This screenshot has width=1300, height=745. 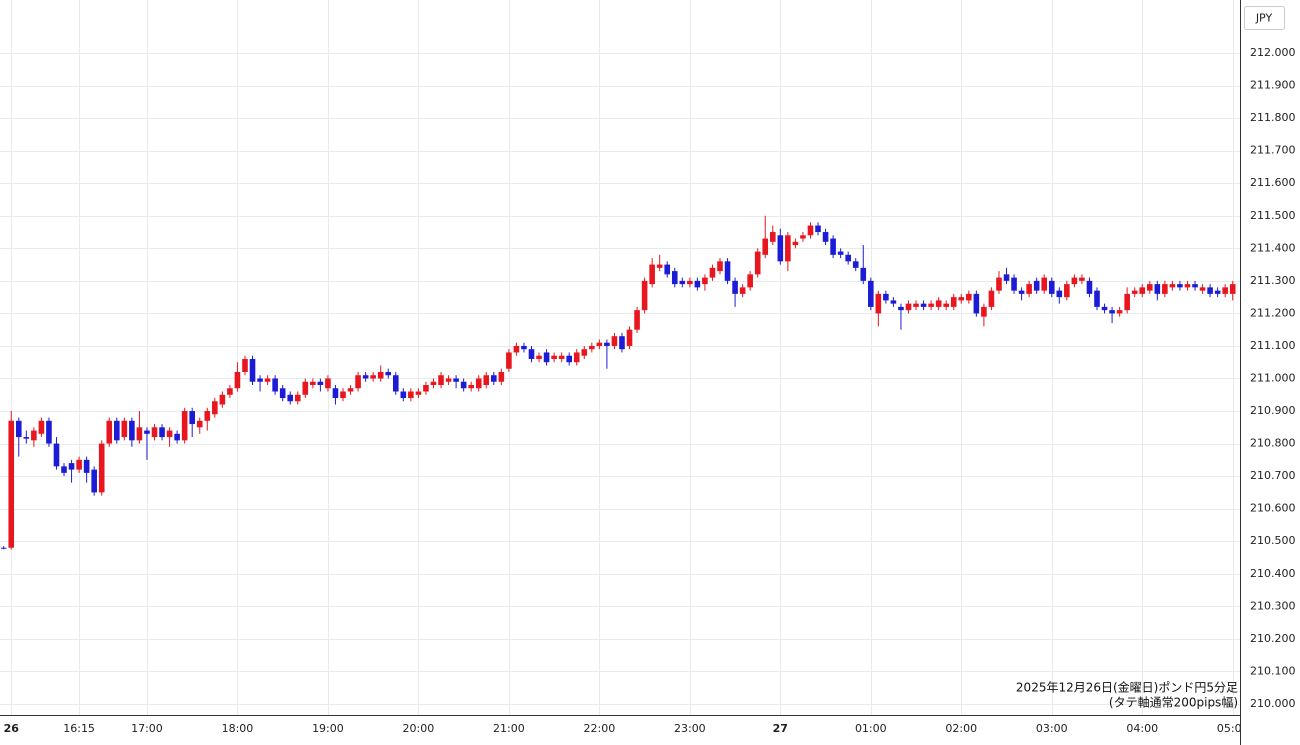 What do you see at coordinates (1273, 345) in the screenshot?
I see `y-tick-label: 211.100` at bounding box center [1273, 345].